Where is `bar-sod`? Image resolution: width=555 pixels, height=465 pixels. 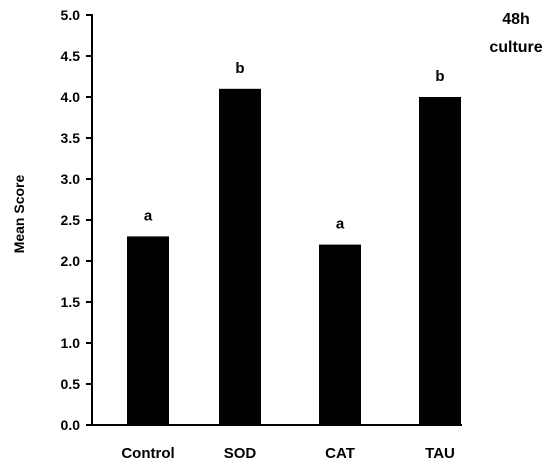 bar-sod is located at coordinates (240, 257).